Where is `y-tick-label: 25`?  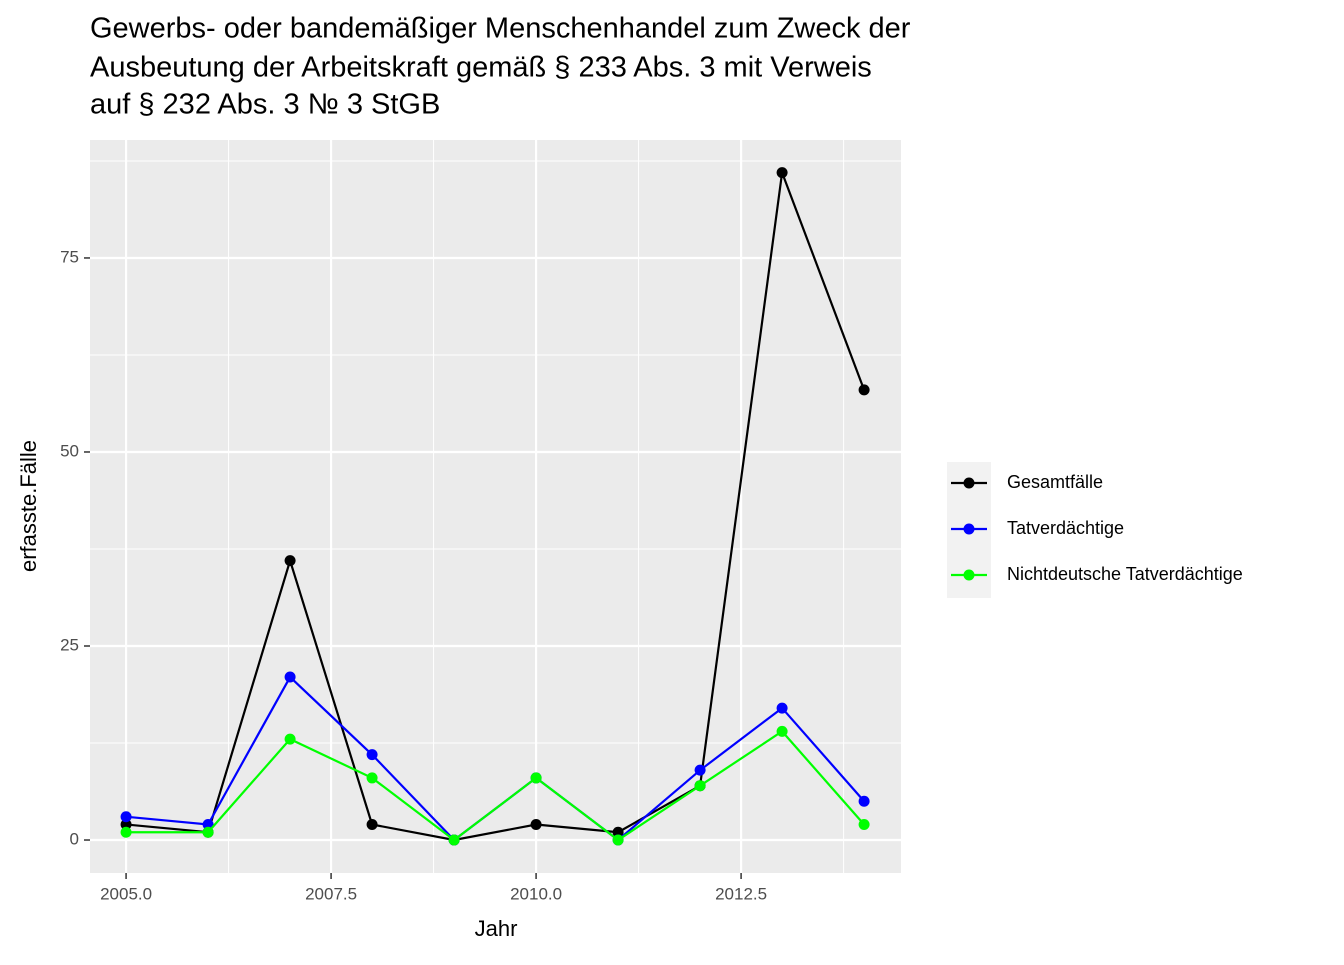
y-tick-label: 25 is located at coordinates (69, 644).